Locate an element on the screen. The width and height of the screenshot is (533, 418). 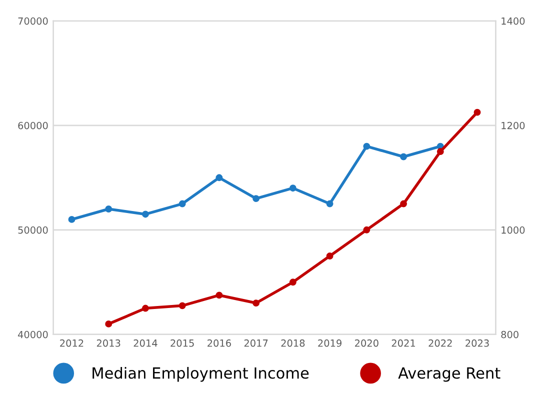
y2-tick-label: 1400 is located at coordinates (513, 21).